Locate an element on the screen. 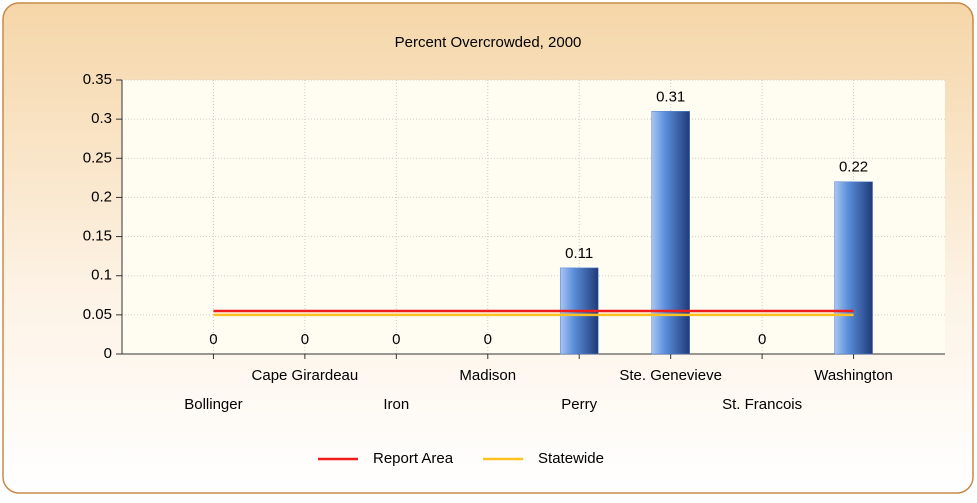 This screenshot has width=977, height=503. y-tick-label: 0.2 is located at coordinates (101, 196).